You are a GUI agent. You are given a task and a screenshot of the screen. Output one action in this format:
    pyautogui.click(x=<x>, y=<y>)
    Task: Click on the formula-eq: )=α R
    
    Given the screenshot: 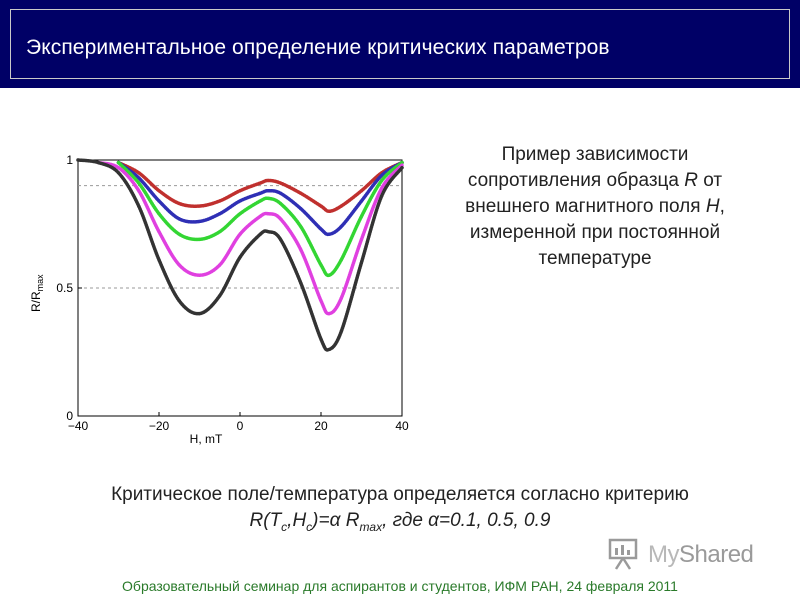 What is the action you would take?
    pyautogui.click(x=336, y=520)
    